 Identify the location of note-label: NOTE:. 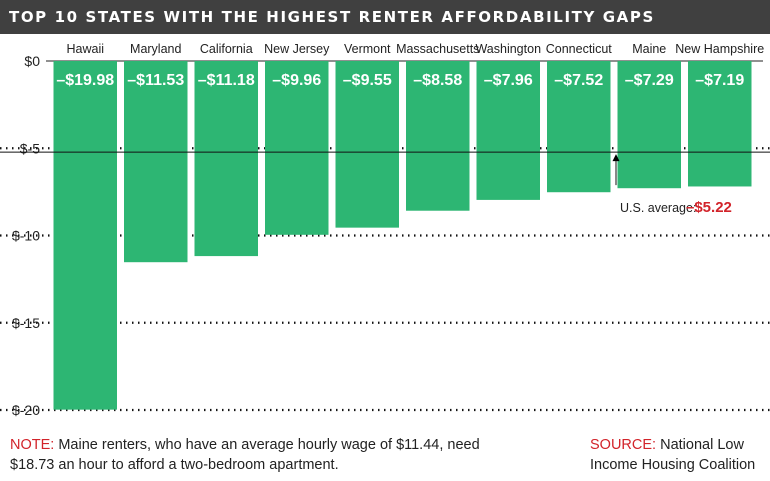
(32, 445).